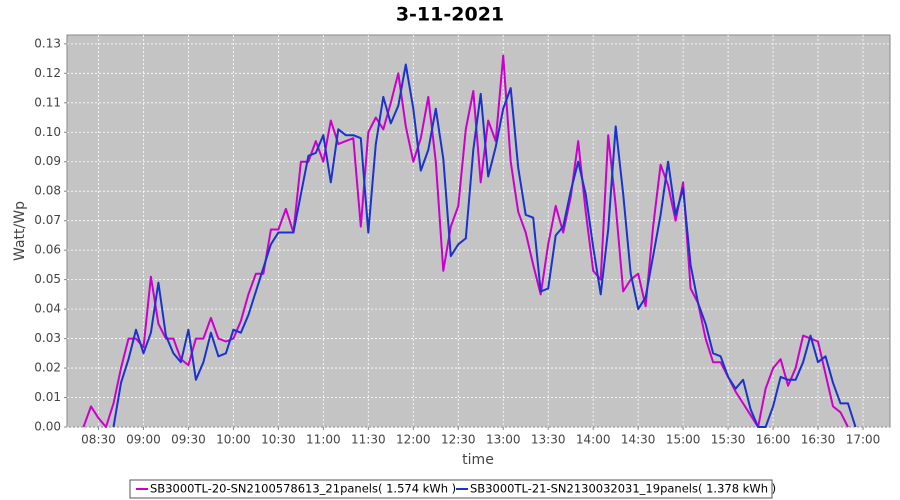  Describe the element at coordinates (450, 15) in the screenshot. I see `chart-title: 3-11-2021` at that location.